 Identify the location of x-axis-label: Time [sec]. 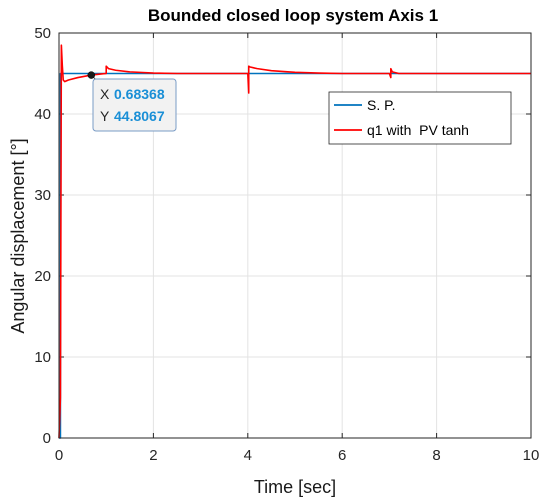
(295, 487).